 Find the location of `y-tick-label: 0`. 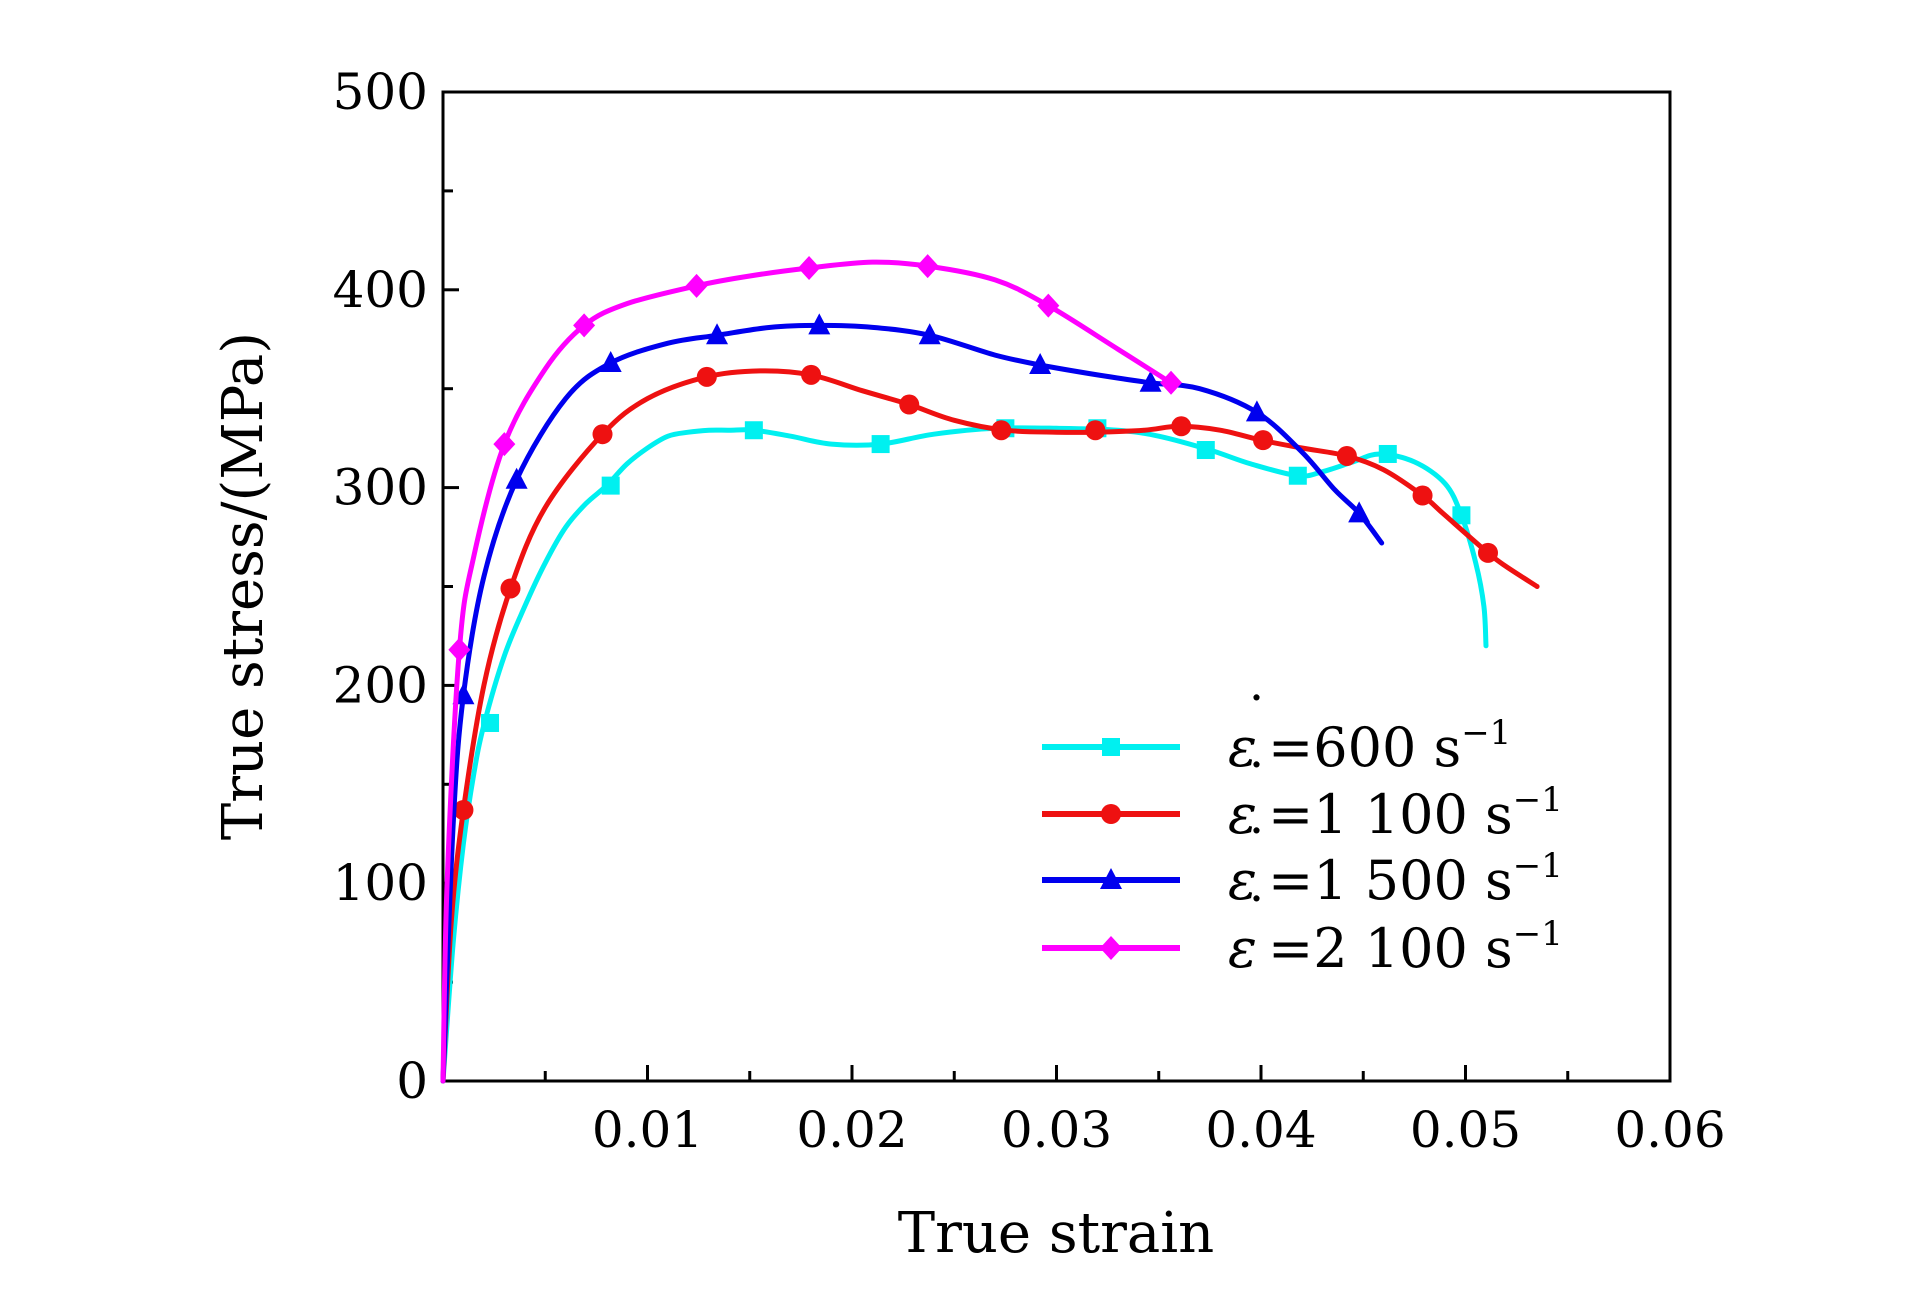

y-tick-label: 0 is located at coordinates (412, 1081).